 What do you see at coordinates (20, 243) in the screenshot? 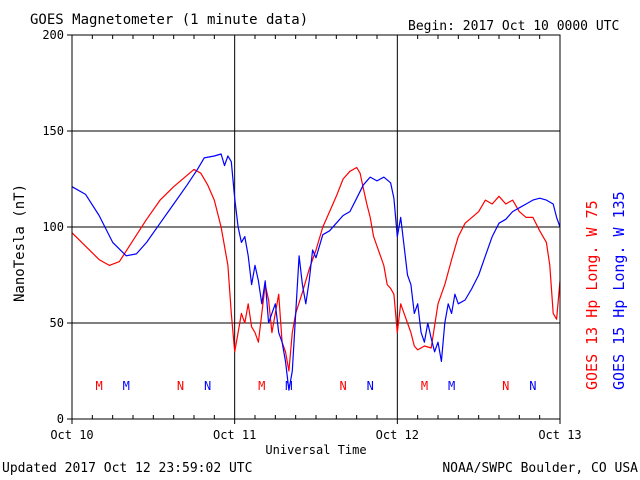
I see `y-axis-label: NanoTesla (nT)` at bounding box center [20, 243].